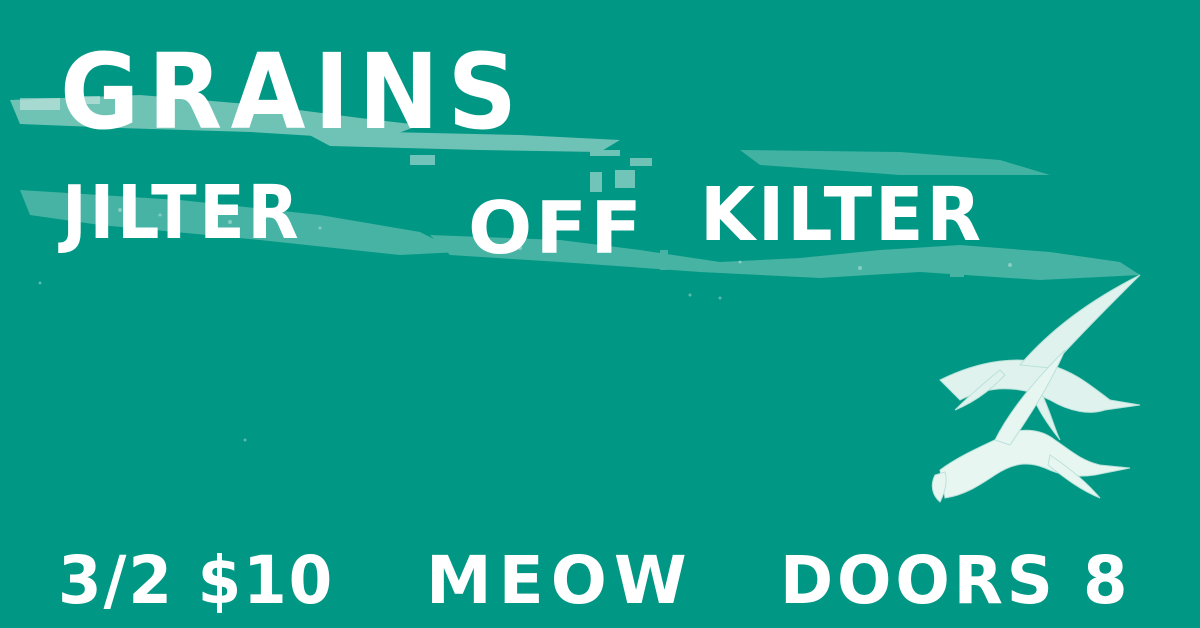  What do you see at coordinates (196, 580) in the screenshot?
I see `date-and-price: 3/2 $10` at bounding box center [196, 580].